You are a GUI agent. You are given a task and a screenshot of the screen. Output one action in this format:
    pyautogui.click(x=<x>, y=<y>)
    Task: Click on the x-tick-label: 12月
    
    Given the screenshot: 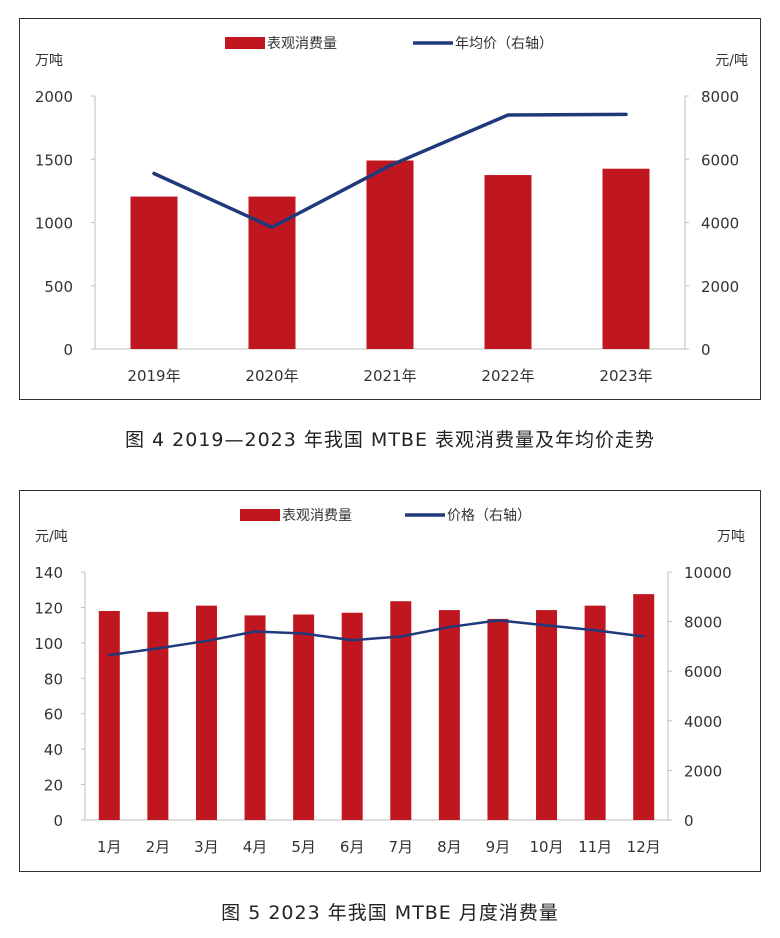 What is the action you would take?
    pyautogui.click(x=644, y=847)
    